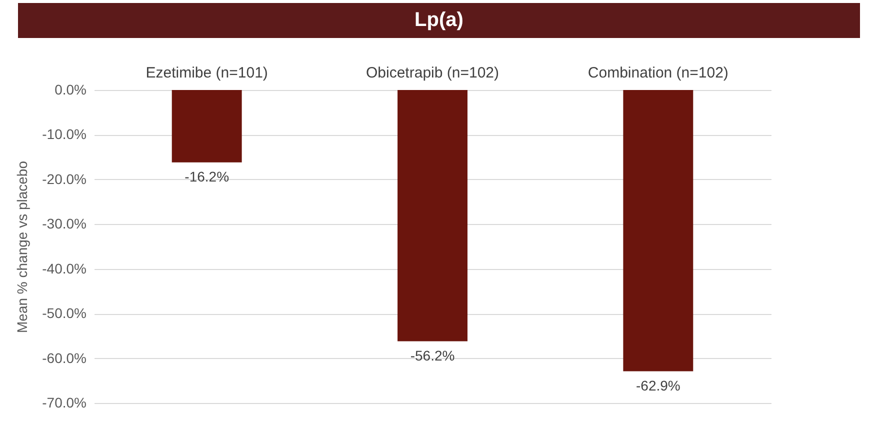  Describe the element at coordinates (64, 134) in the screenshot. I see `y-tick-label: -10.0%` at that location.